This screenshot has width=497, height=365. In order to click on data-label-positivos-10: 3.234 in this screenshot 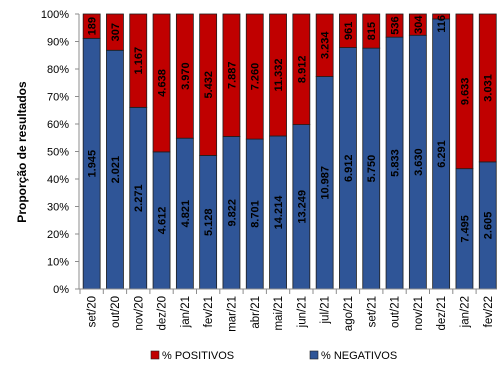, I will do `click(326, 45)`.